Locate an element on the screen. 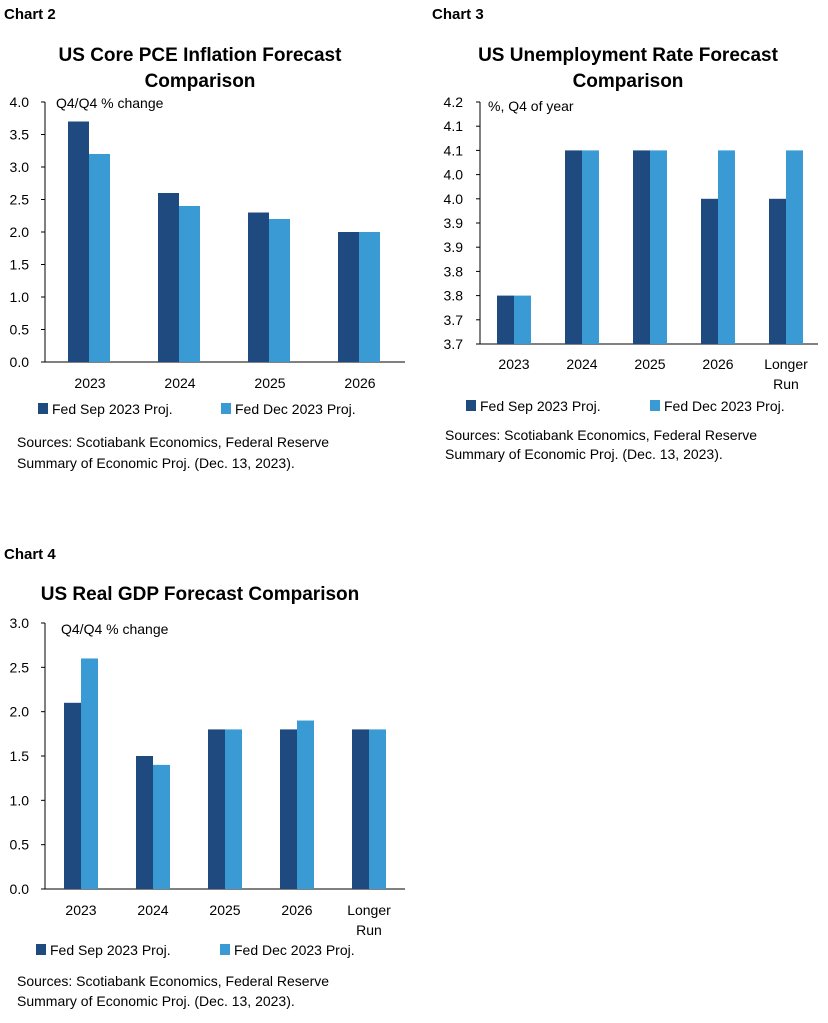 This screenshot has width=828, height=1023. chart-2-x-tick-label: 2025 is located at coordinates (269, 383).